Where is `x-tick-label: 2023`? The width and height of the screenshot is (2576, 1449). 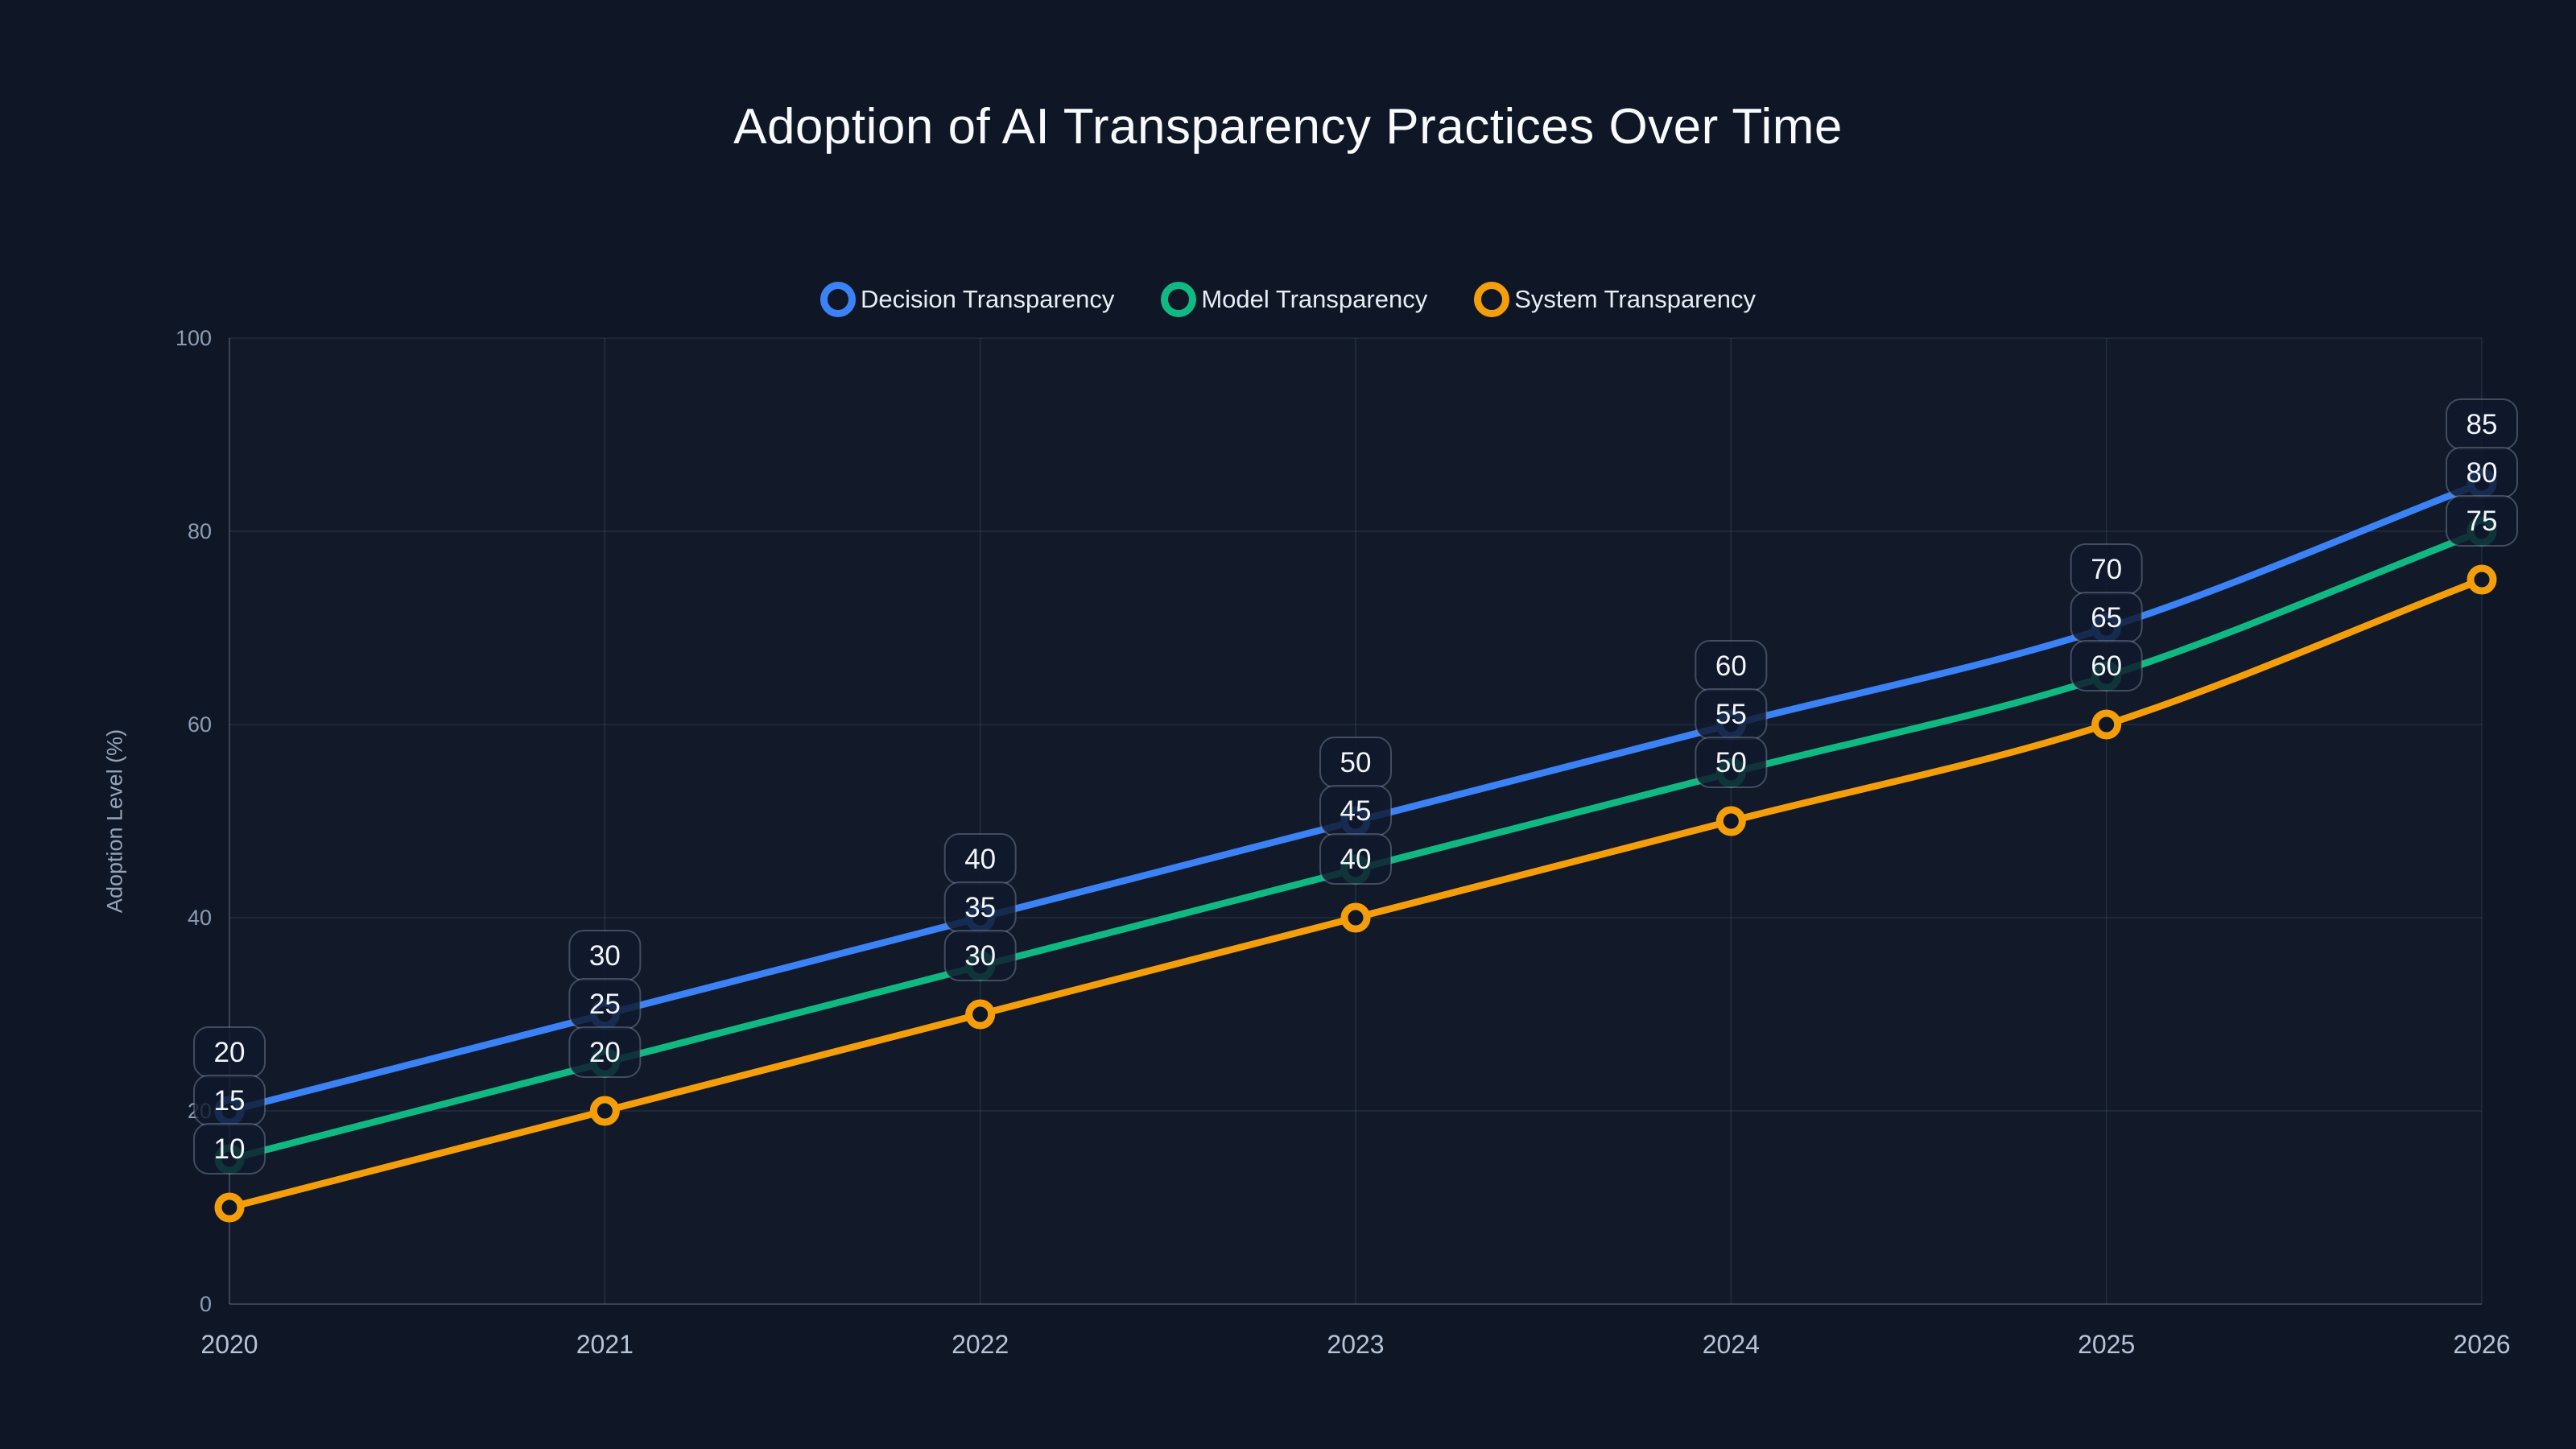
x-tick-label: 2023 is located at coordinates (1355, 1344).